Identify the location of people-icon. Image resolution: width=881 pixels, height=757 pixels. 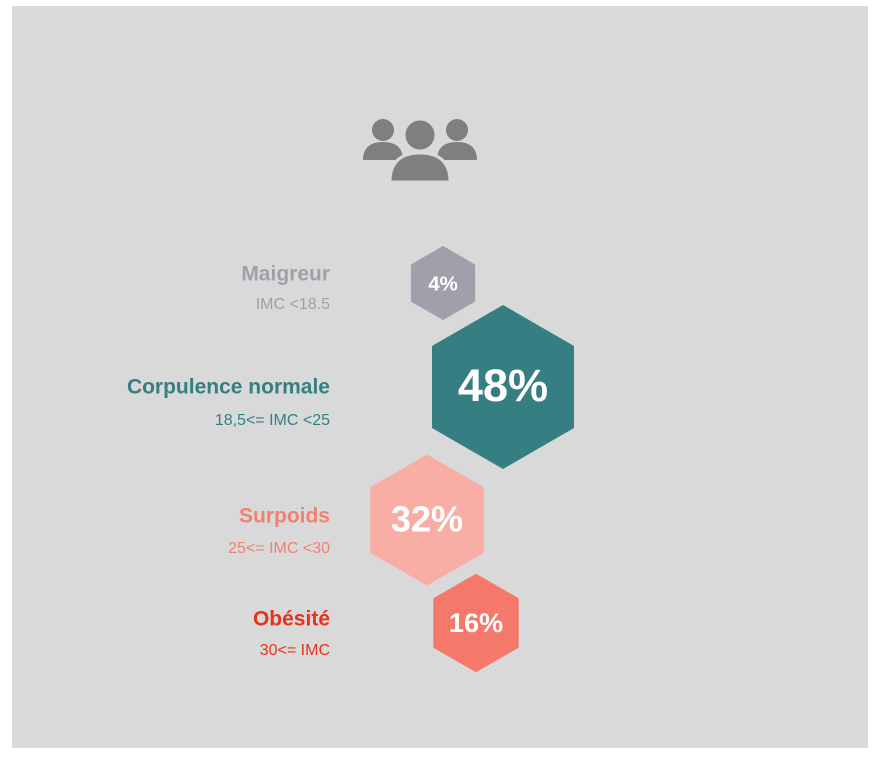
(420, 150).